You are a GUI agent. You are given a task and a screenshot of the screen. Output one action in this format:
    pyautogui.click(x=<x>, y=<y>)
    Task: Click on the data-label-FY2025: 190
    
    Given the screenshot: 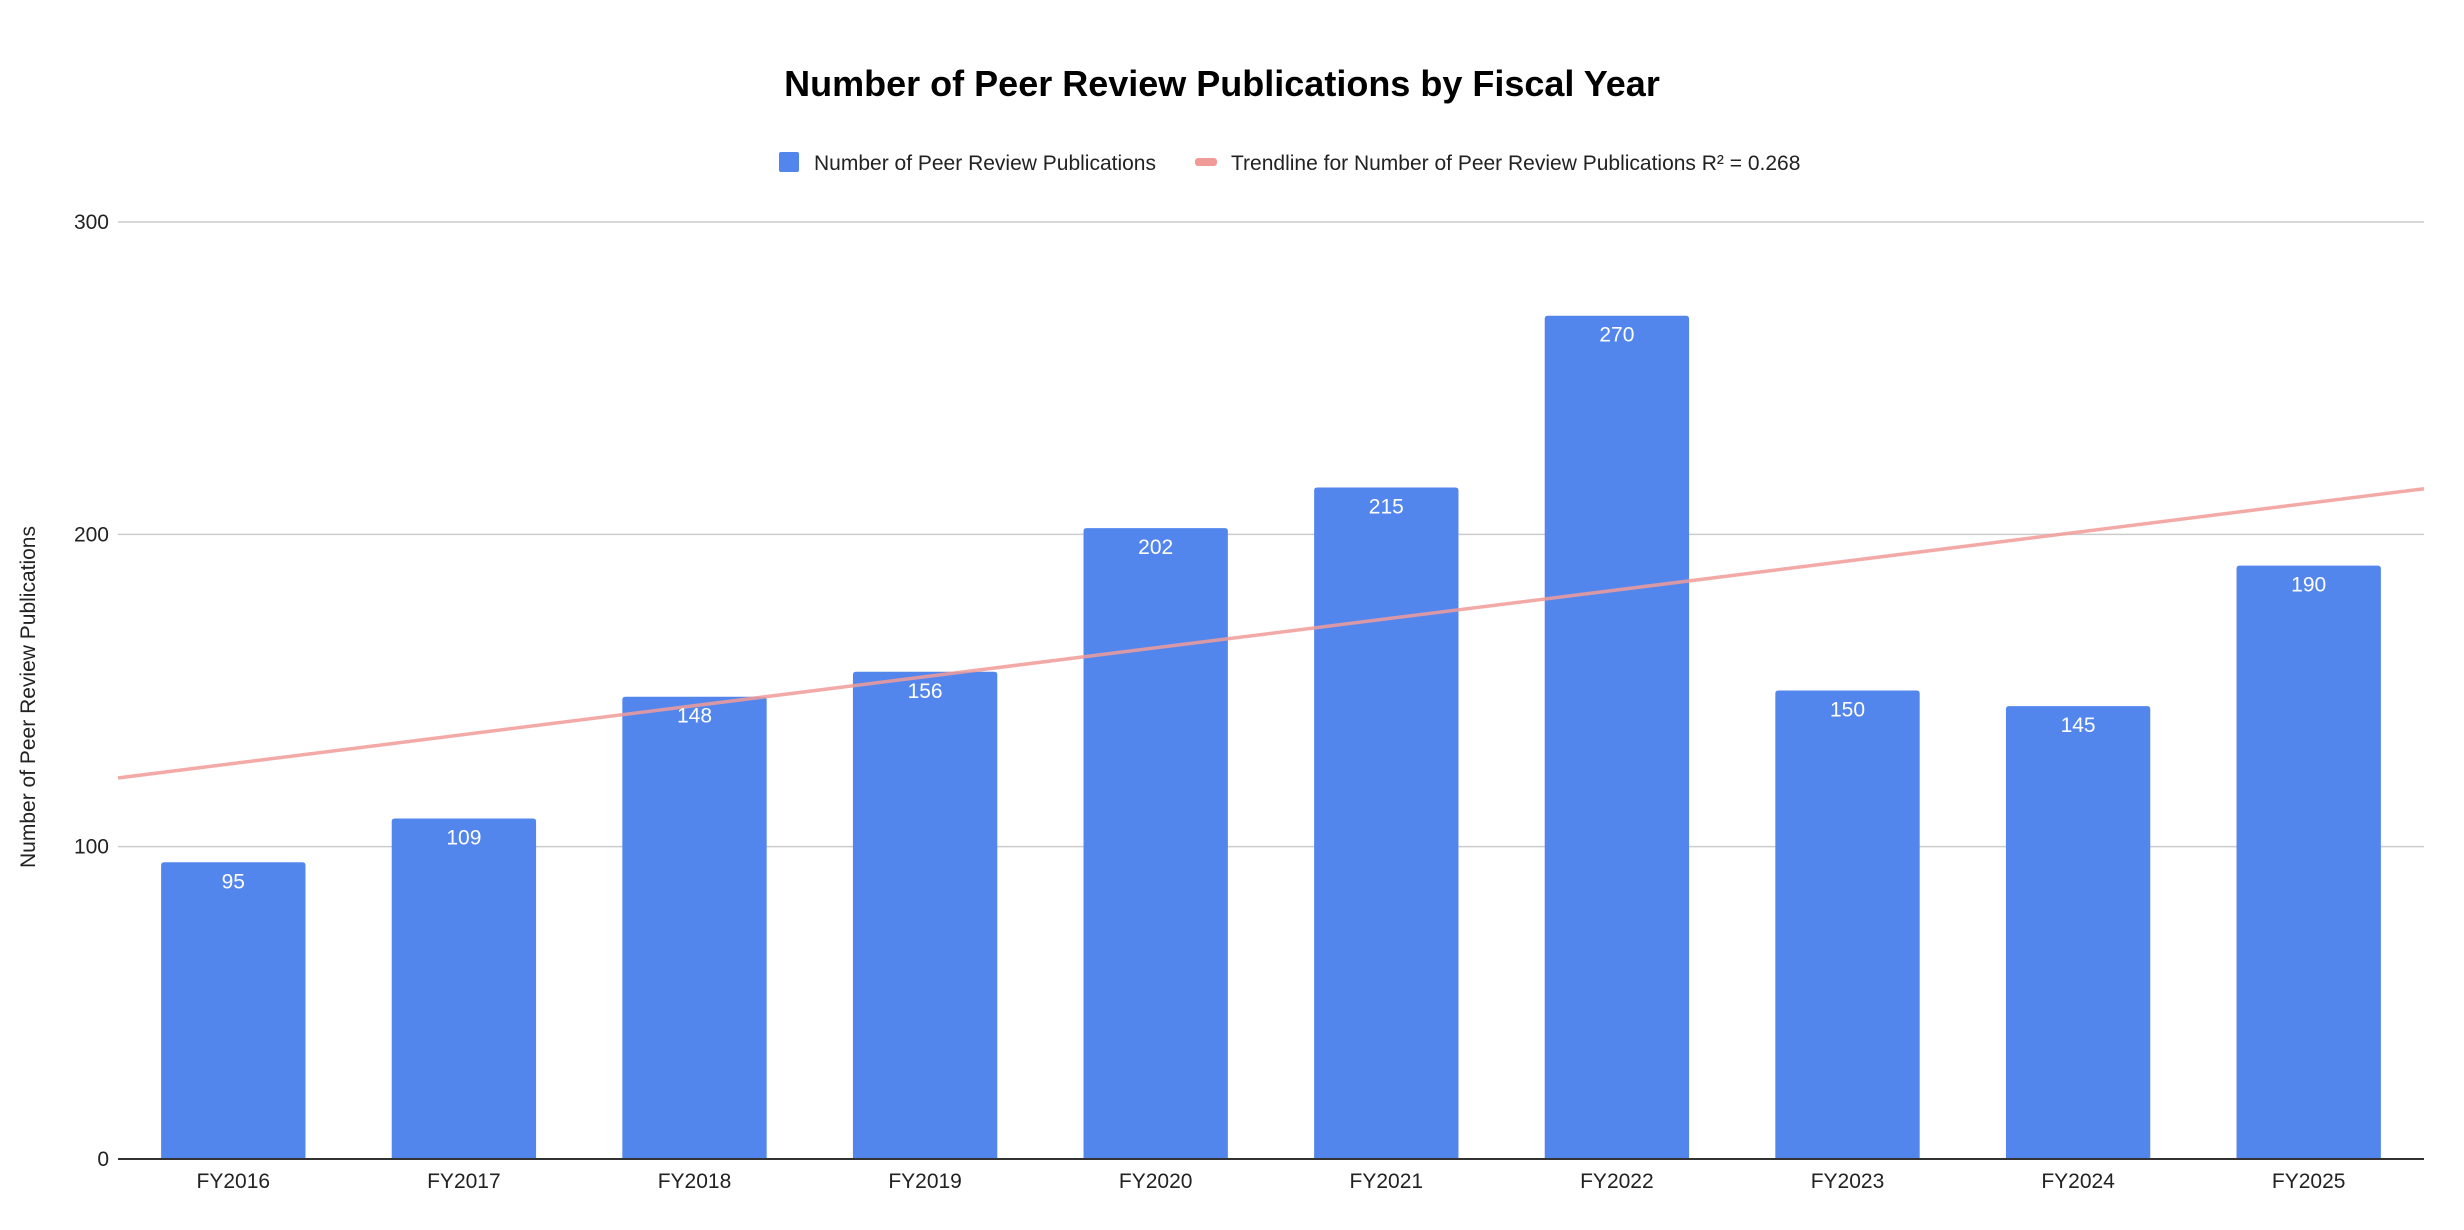 What is the action you would take?
    pyautogui.click(x=2308, y=585)
    